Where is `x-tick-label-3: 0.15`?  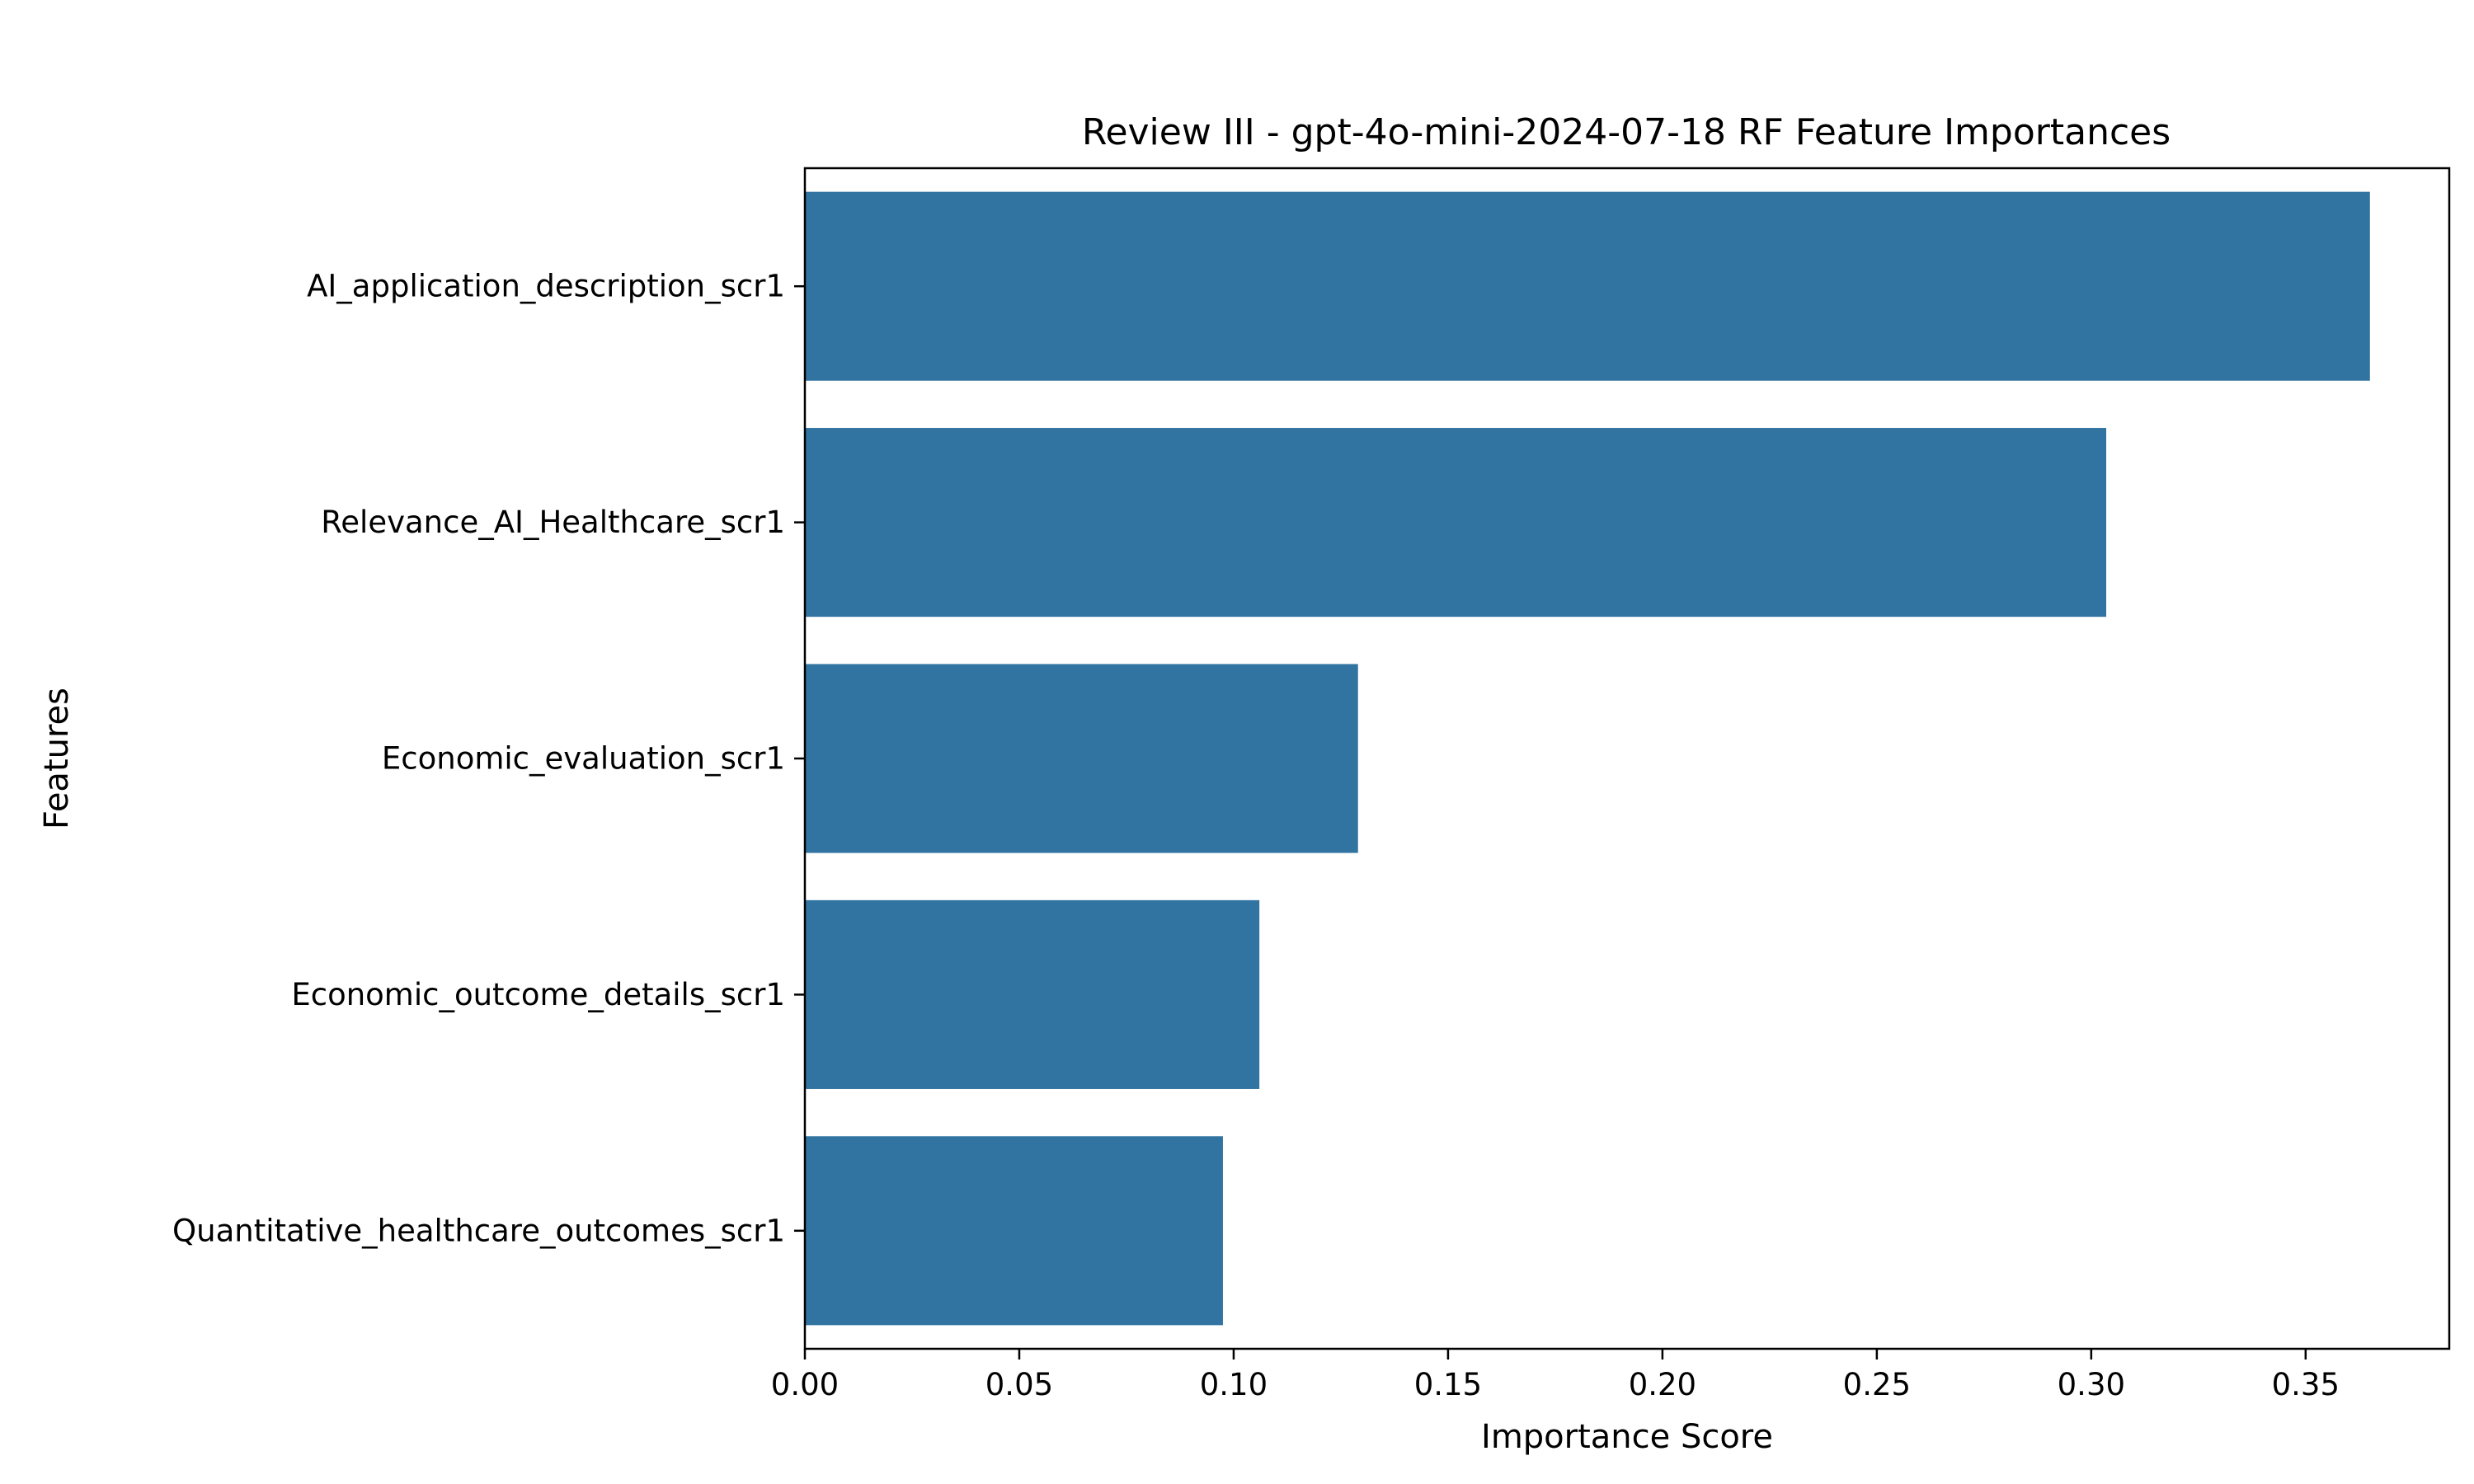 x-tick-label-3: 0.15 is located at coordinates (1448, 1384).